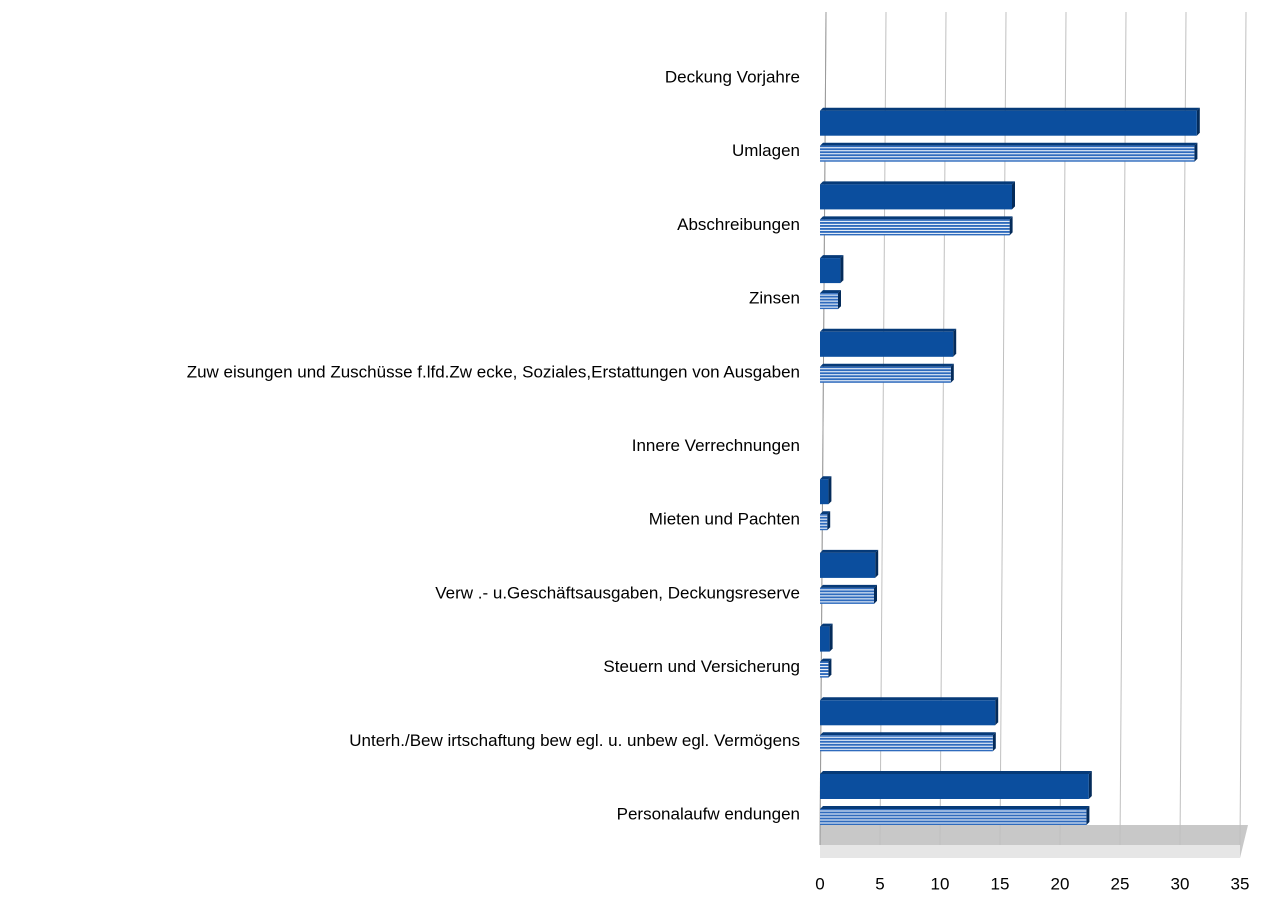  I want to click on y-tick-label: Umlagen, so click(766, 150).